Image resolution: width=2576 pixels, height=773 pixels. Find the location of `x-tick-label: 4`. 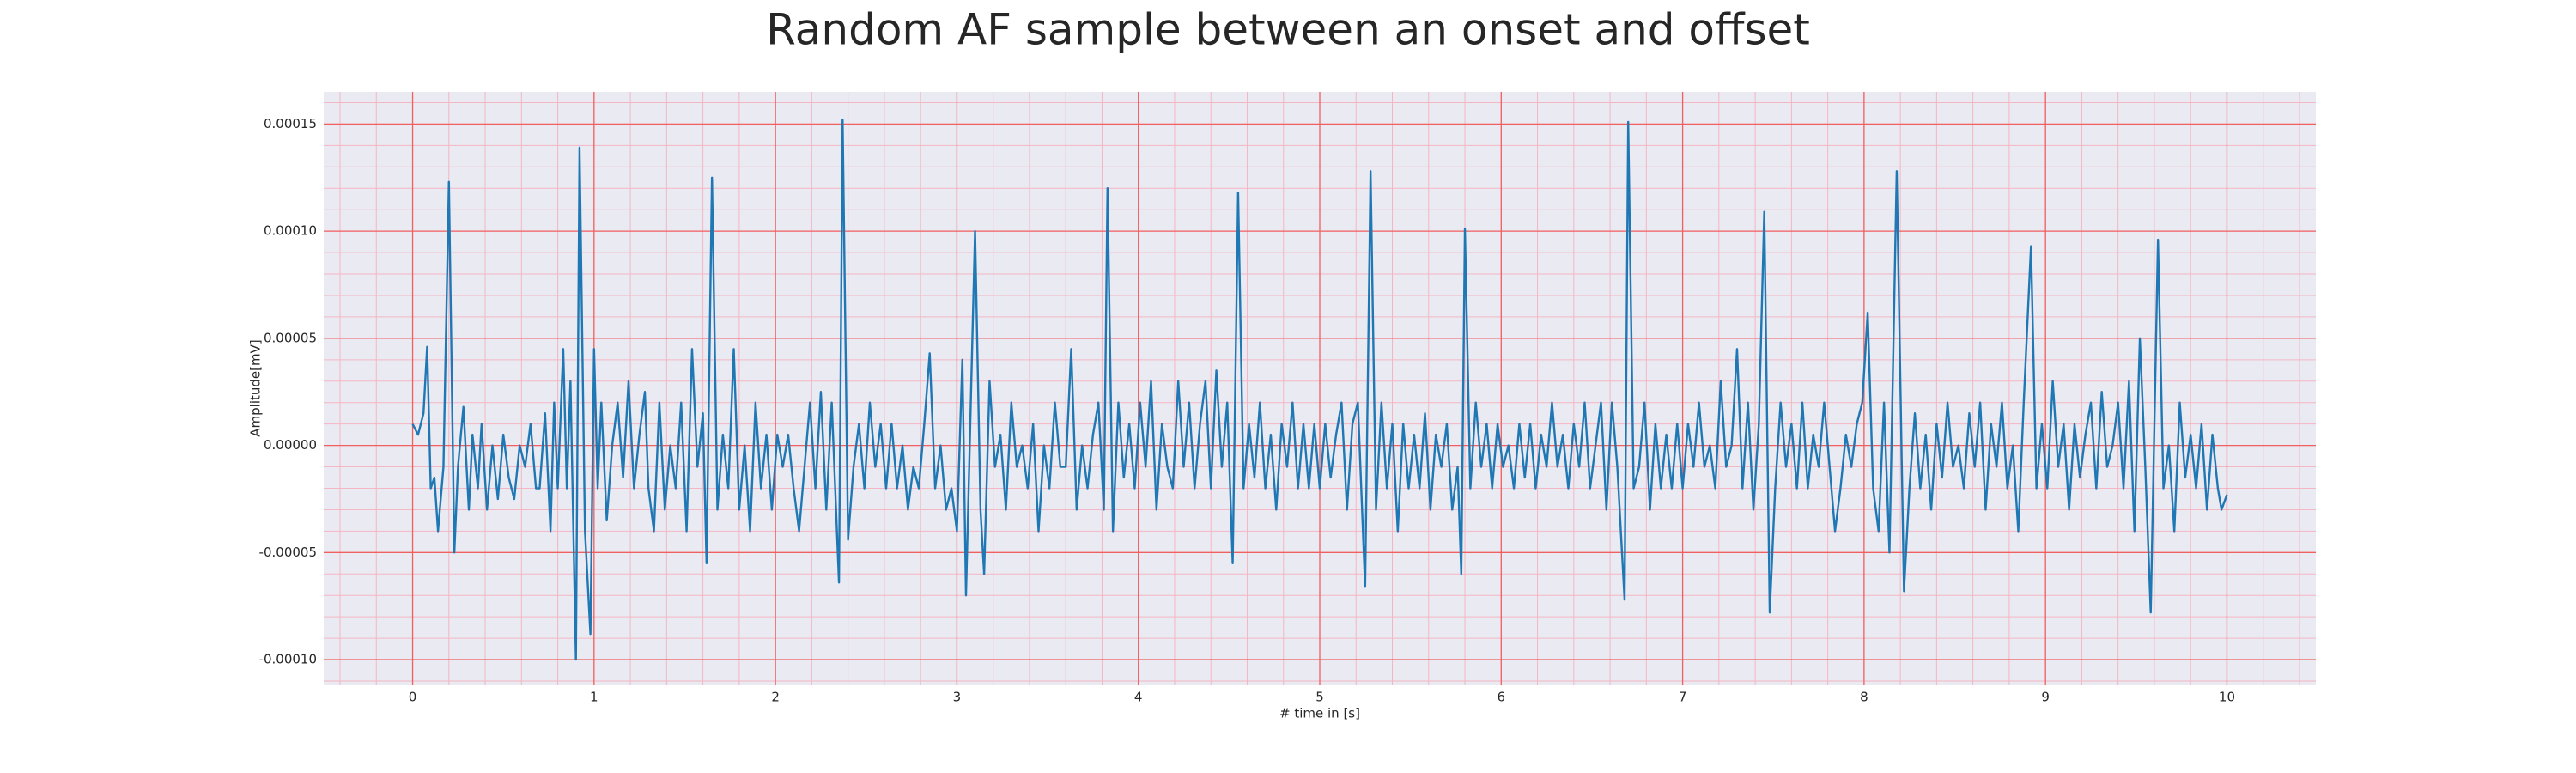

x-tick-label: 4 is located at coordinates (1138, 697).